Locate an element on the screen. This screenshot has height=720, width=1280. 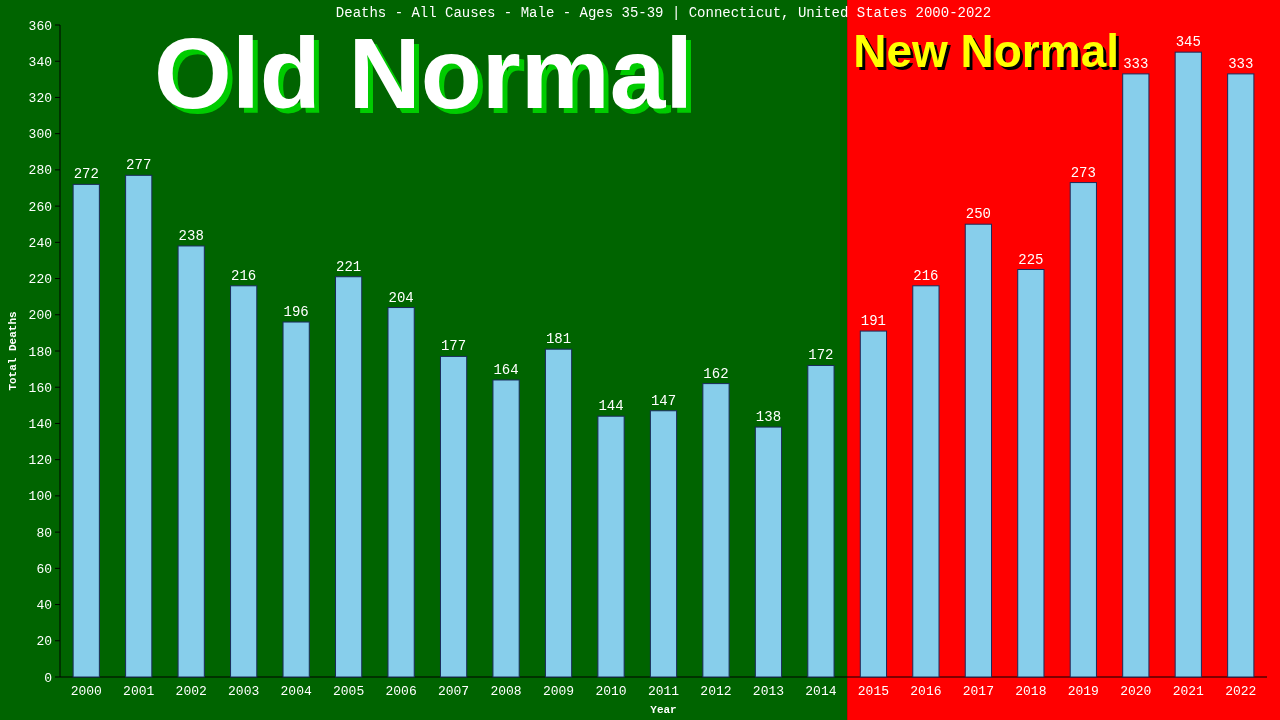
data-label: 144 is located at coordinates (611, 406).